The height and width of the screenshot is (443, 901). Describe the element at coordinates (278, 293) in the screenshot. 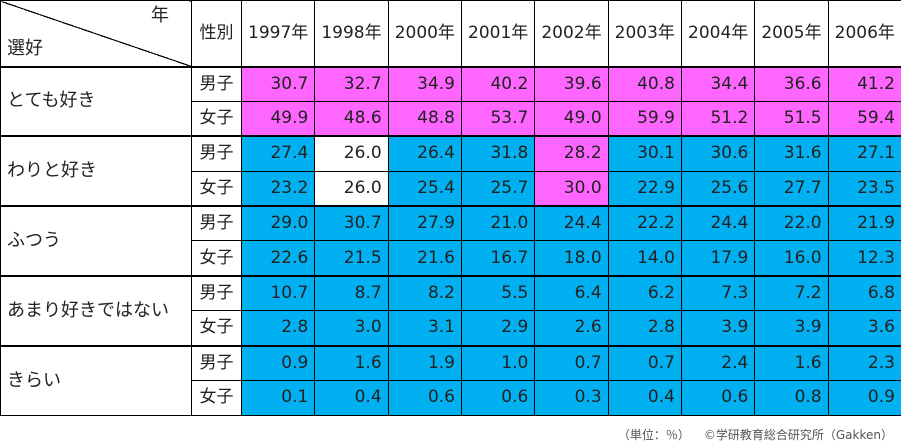

I see `value-cell: 10.7` at that location.